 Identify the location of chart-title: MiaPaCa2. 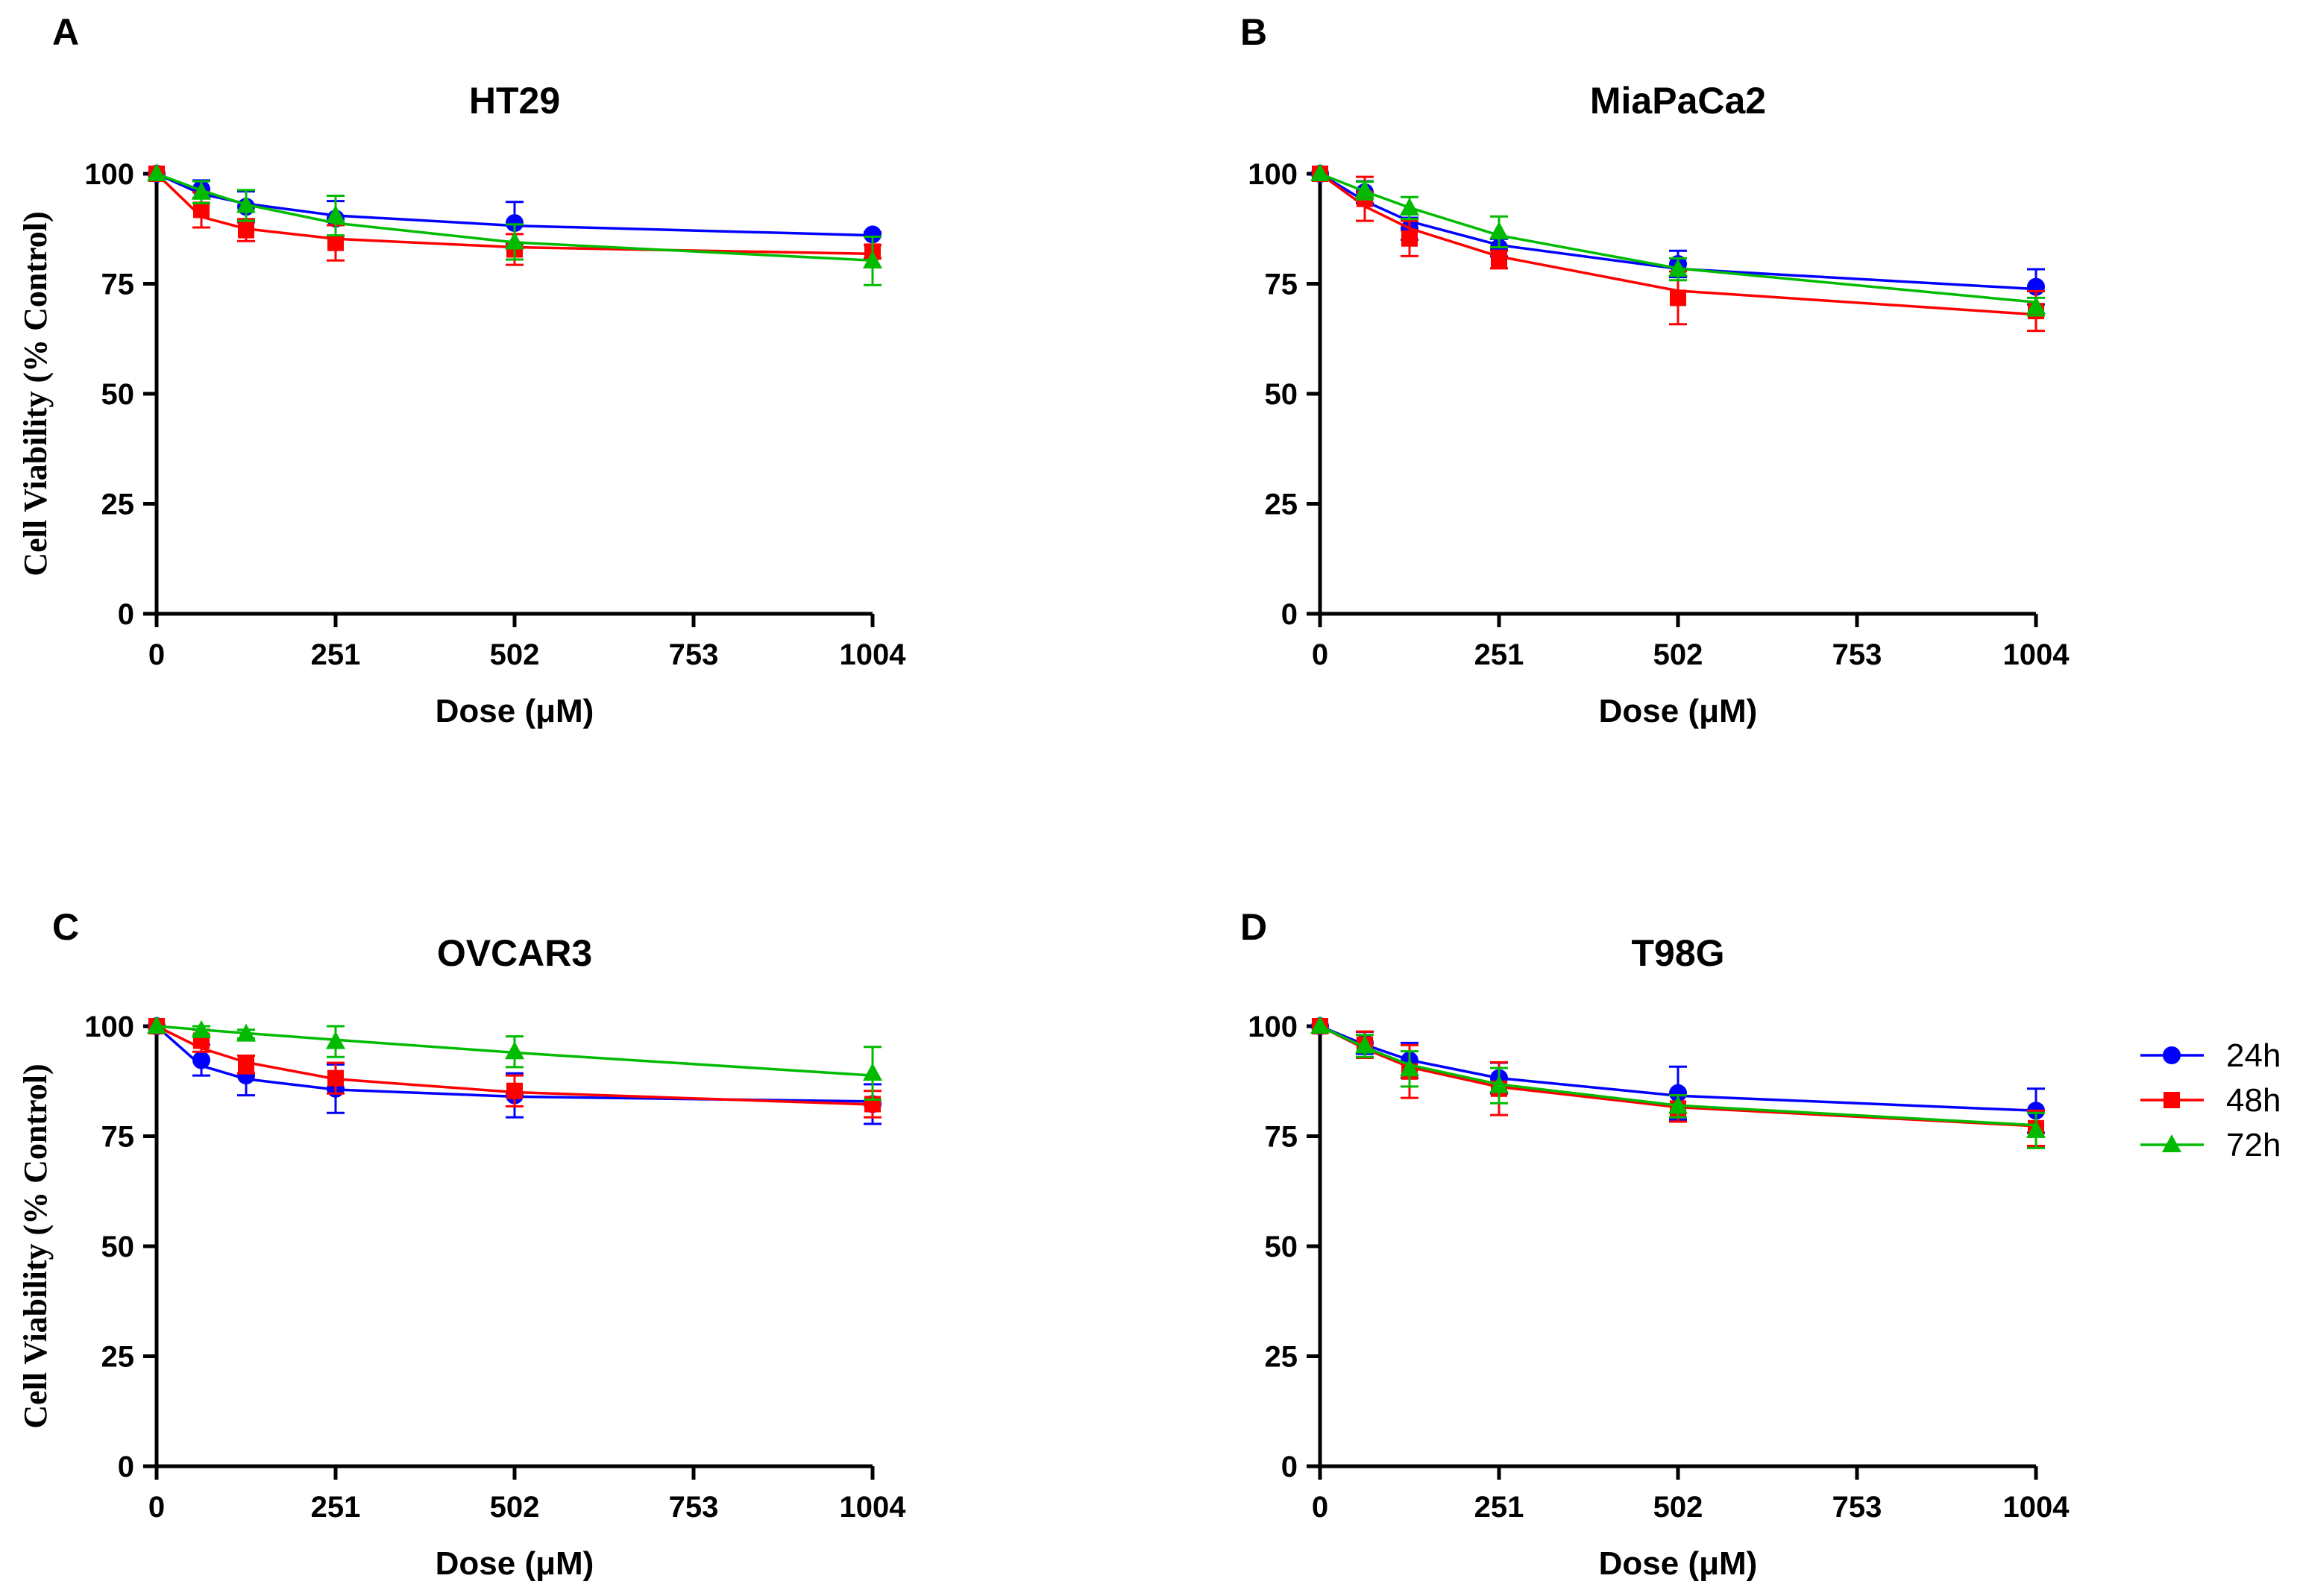
(1678, 101).